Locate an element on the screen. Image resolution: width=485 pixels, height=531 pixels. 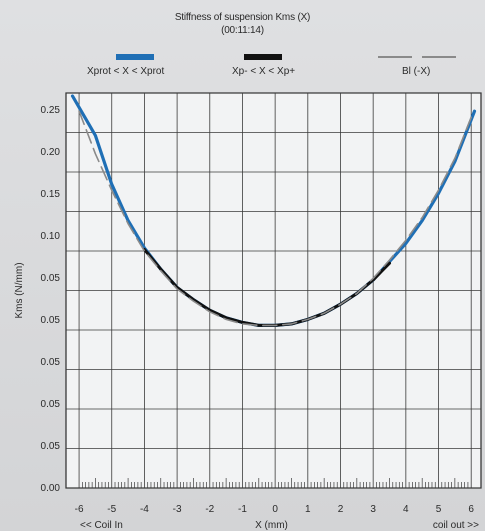
x-tick-label: 6 is located at coordinates (471, 509).